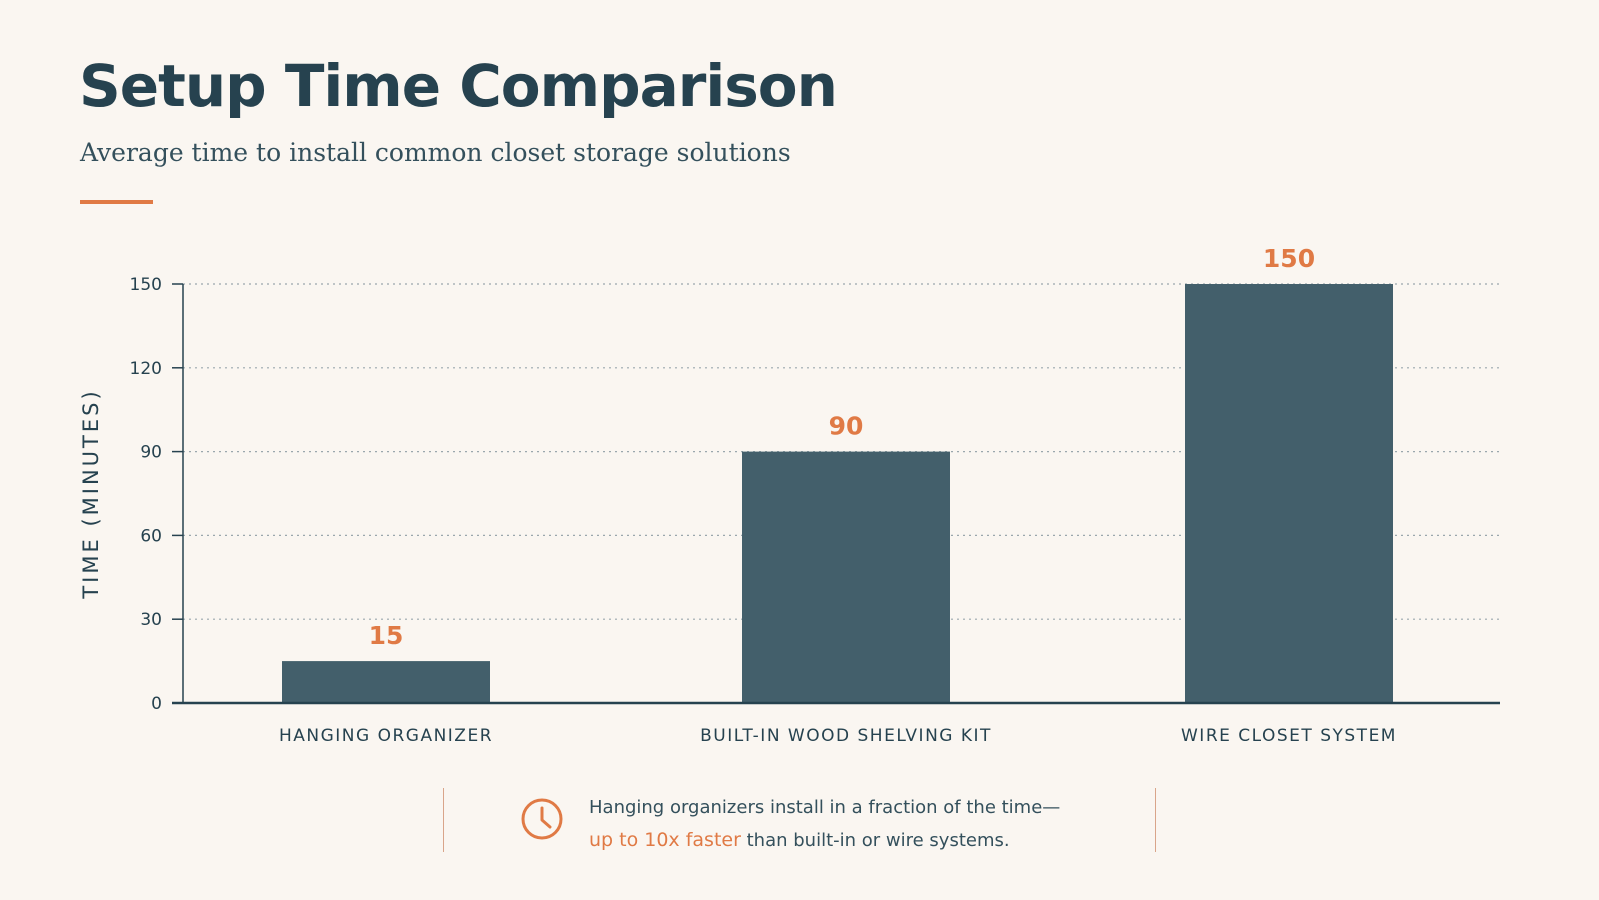 This screenshot has width=1599, height=900. Describe the element at coordinates (846, 736) in the screenshot. I see `x-tick-label: BUILT-IN WOOD SHELVING KIT` at that location.